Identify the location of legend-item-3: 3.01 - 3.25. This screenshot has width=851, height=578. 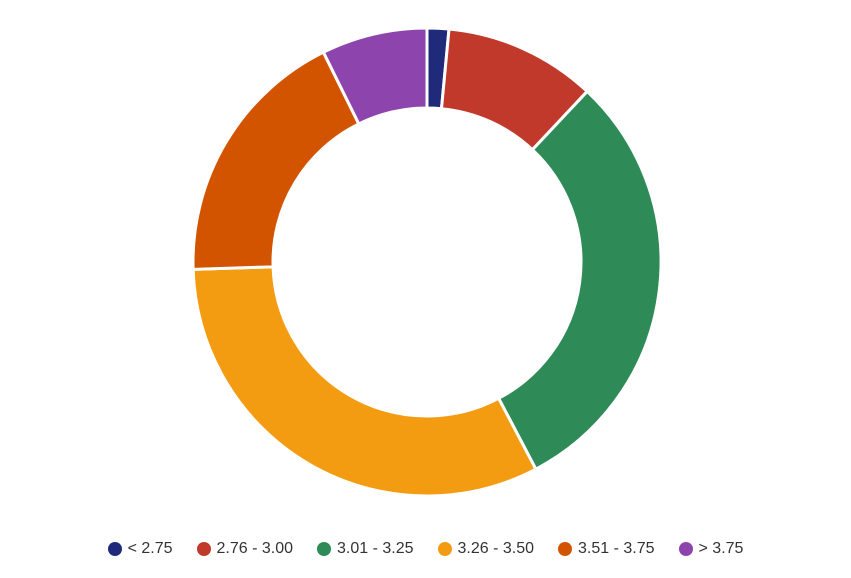
(365, 549).